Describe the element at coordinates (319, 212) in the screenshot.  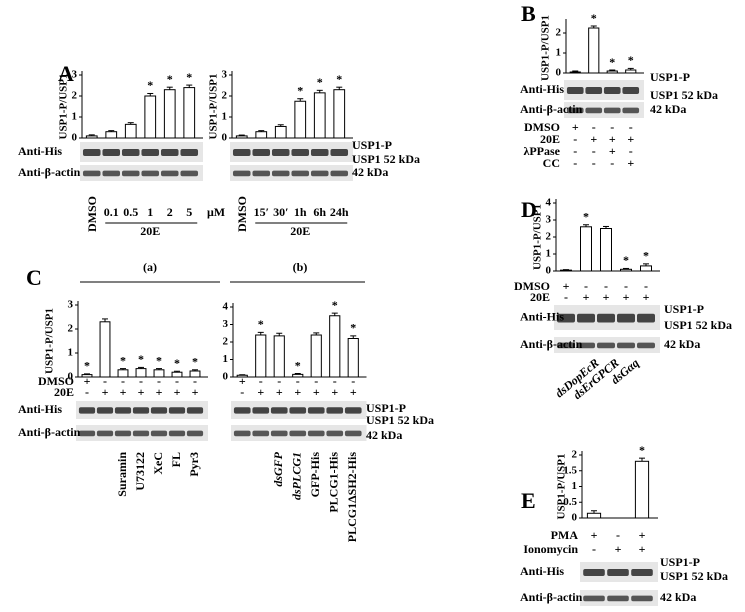
I see `x-tick-label: 6h` at that location.